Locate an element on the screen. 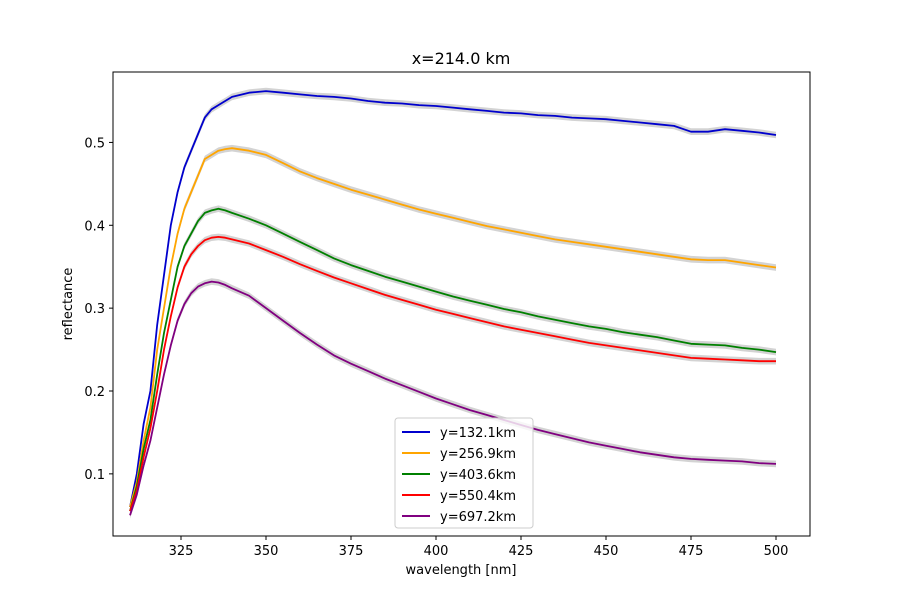  y-tick-label: 0.1 is located at coordinates (94, 475).